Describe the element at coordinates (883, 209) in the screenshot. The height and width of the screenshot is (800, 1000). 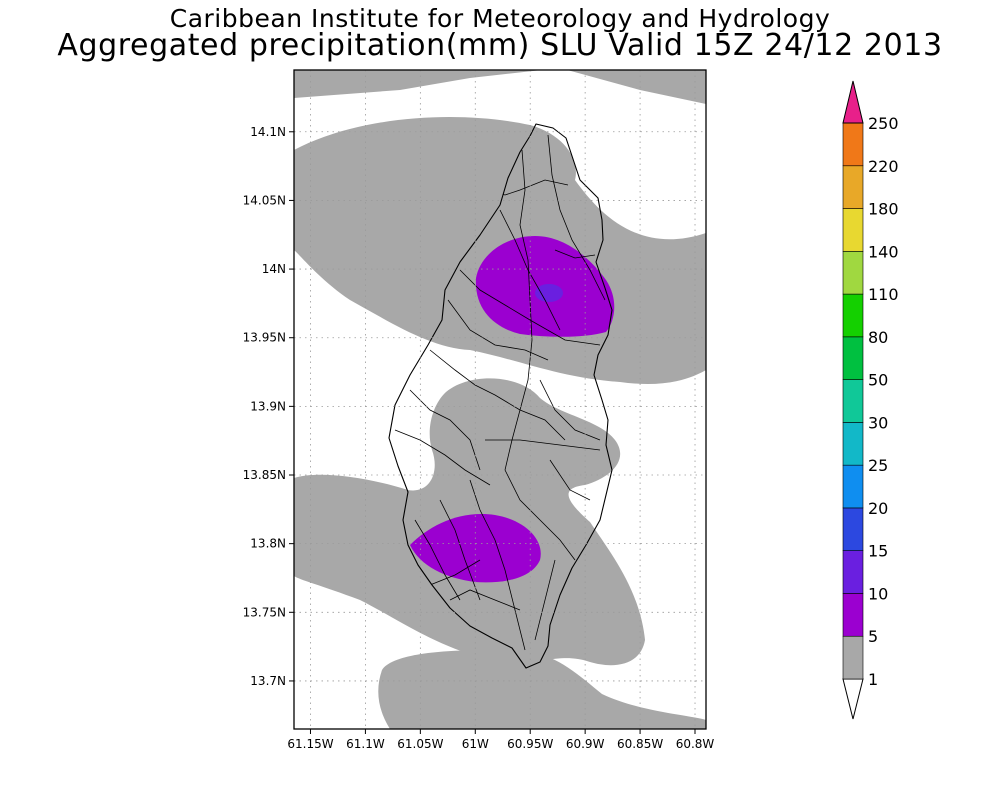
I see `colorbar-label: 180` at that location.